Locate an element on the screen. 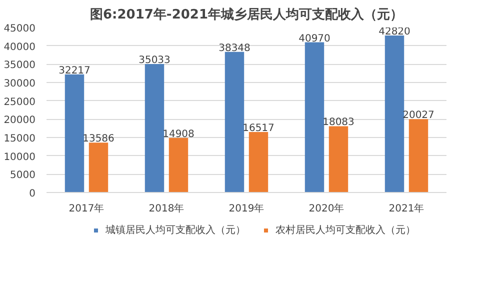  y-tick-label: 20000 is located at coordinates (20, 120).